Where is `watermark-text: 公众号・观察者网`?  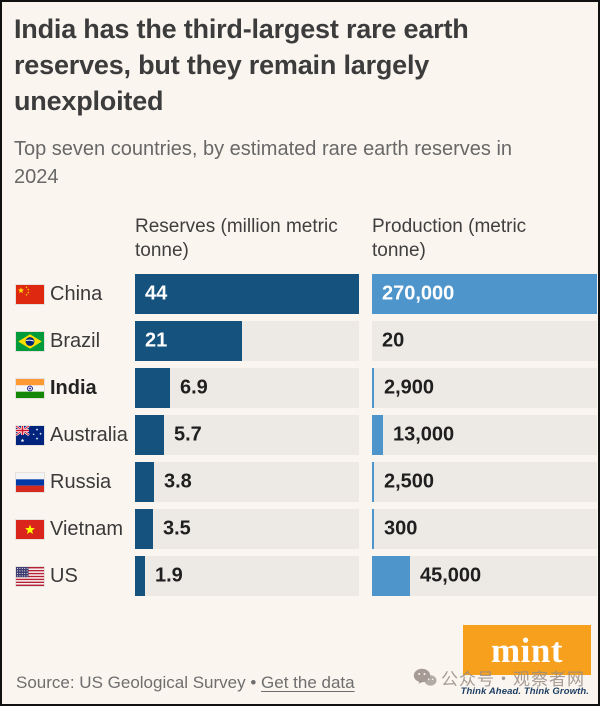 watermark-text: 公众号・观察者网 is located at coordinates (513, 679).